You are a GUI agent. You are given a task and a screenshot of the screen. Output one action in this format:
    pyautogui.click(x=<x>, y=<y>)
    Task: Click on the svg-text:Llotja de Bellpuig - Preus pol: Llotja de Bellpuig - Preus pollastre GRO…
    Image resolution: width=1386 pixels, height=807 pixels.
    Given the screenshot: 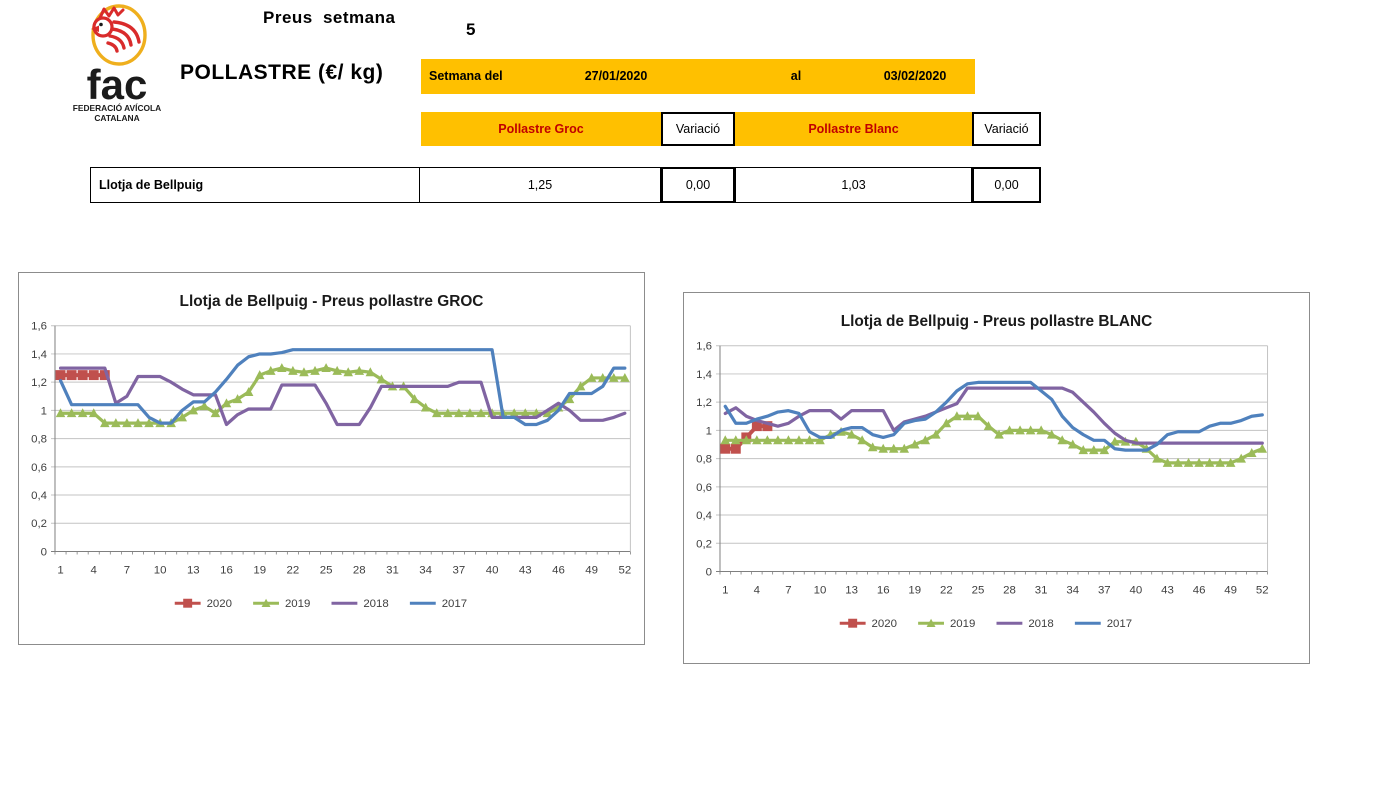 What is the action you would take?
    pyautogui.click(x=332, y=301)
    